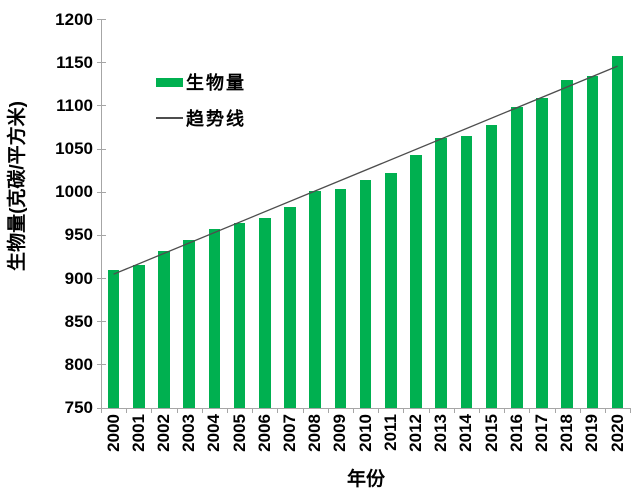 This screenshot has width=640, height=496. What do you see at coordinates (315, 299) in the screenshot?
I see `bar-2008` at bounding box center [315, 299].